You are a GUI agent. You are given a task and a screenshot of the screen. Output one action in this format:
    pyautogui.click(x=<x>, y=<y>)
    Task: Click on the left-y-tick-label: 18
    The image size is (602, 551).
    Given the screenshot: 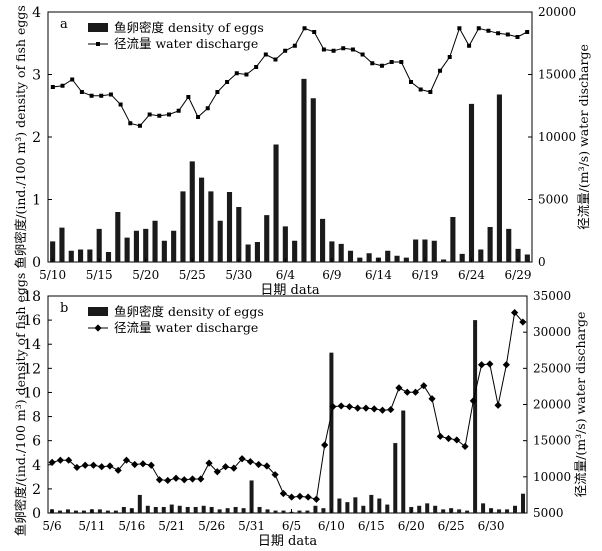 What is the action you would take?
    pyautogui.click(x=32, y=297)
    